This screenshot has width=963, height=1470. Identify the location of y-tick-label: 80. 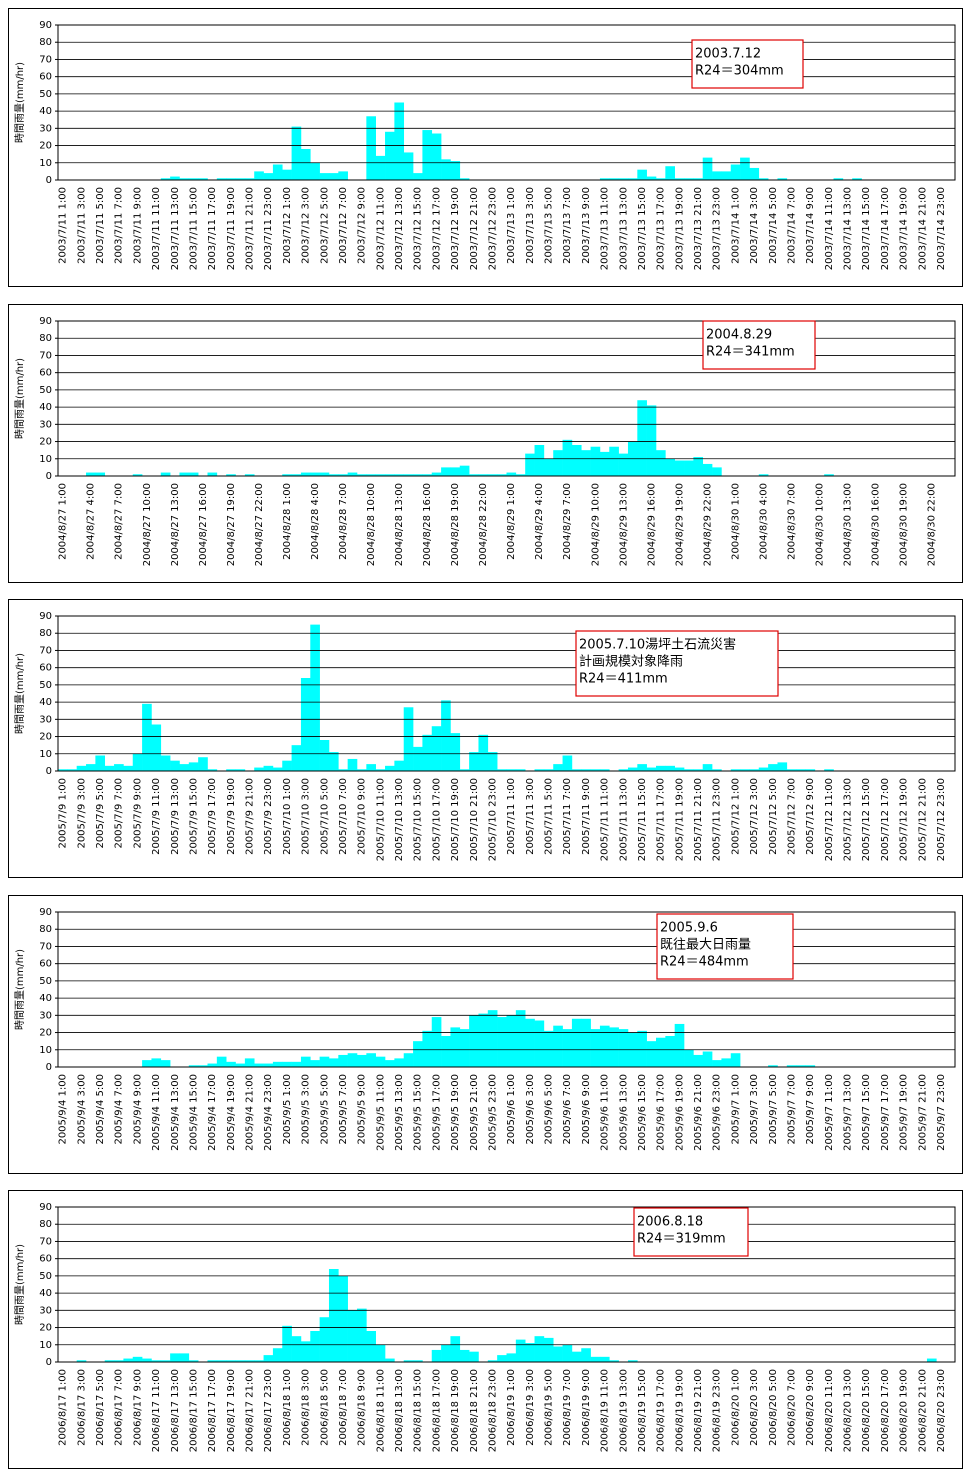
(45, 929).